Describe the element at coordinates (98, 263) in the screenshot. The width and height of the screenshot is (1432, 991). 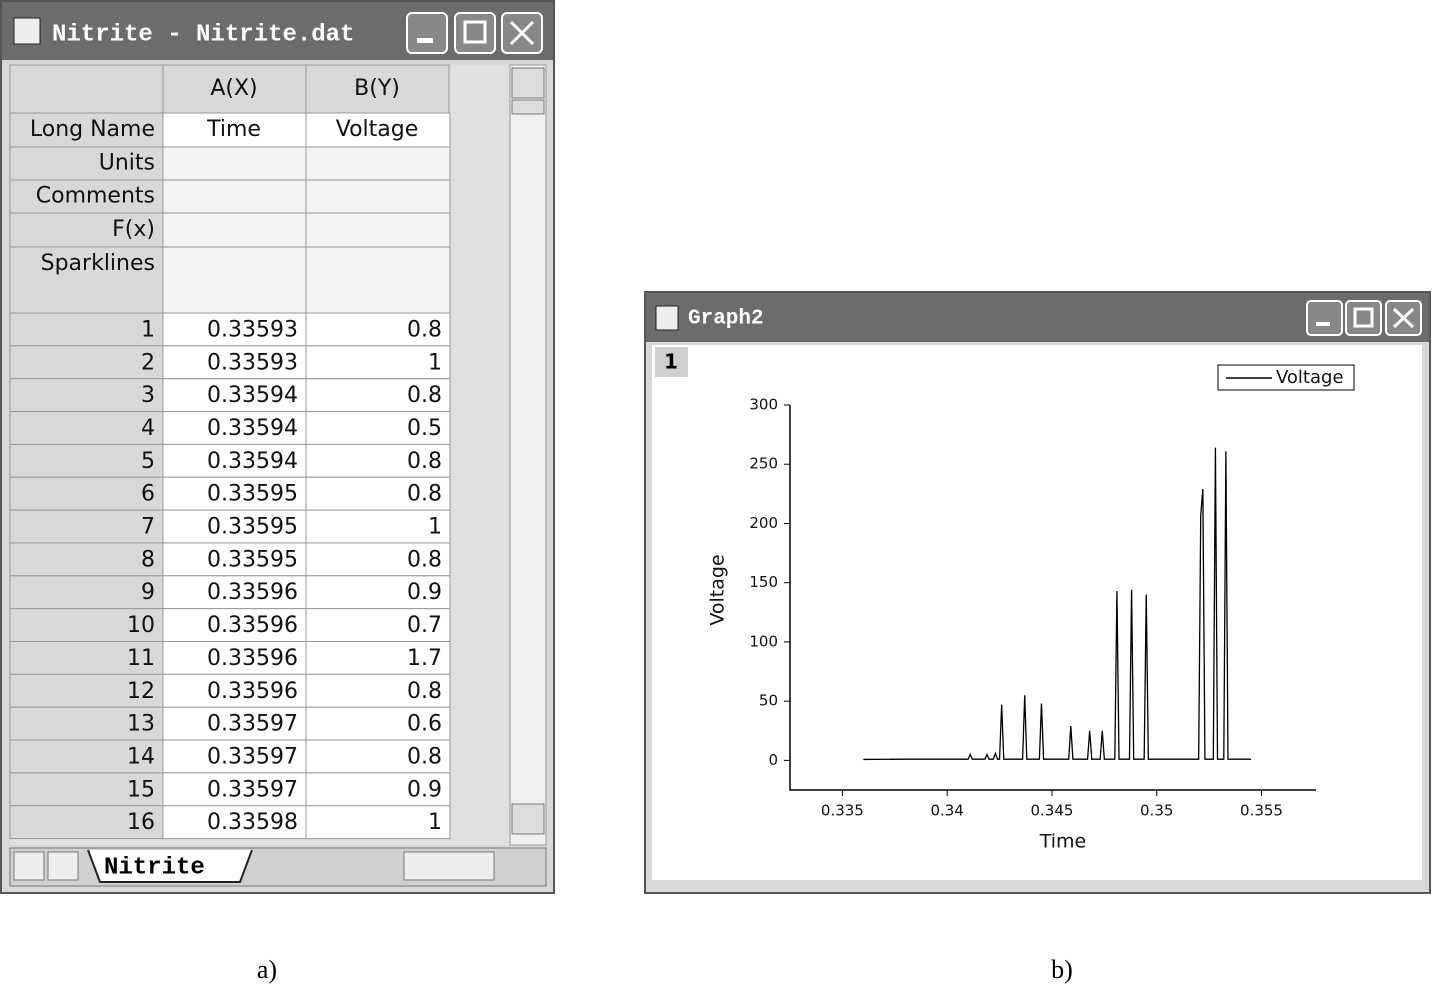
I see `row-label: Sparklines` at that location.